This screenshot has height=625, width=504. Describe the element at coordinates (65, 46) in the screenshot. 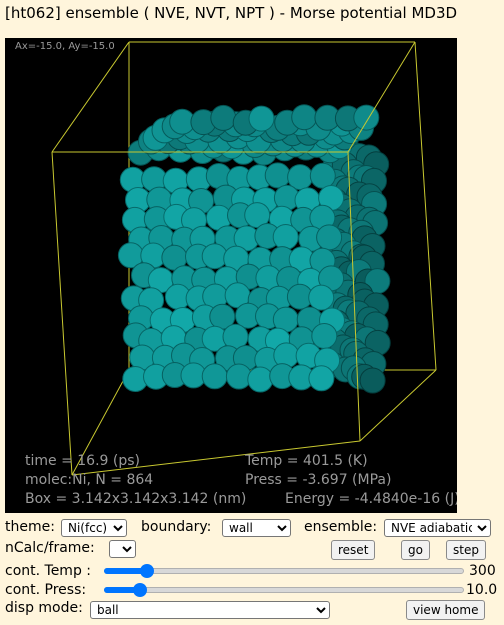

I see `view-angle-readout: Ax=-15.0, Ay=-15.0` at that location.